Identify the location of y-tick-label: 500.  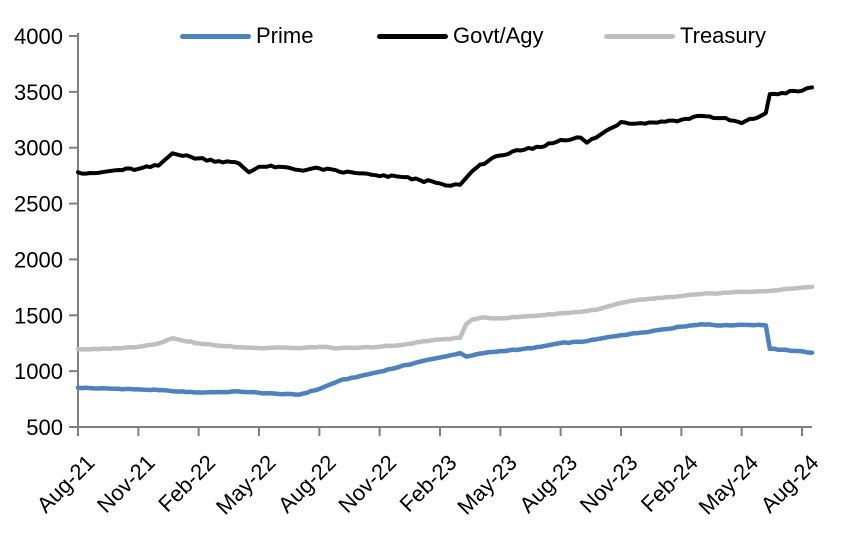
(44, 427).